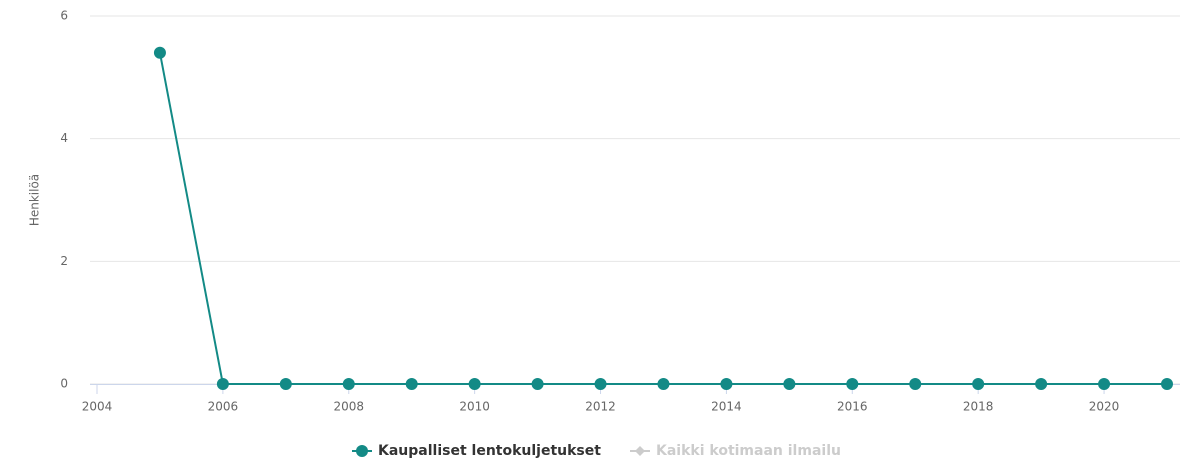 The image size is (1192, 461). I want to click on y-axis-label: Henkilöä, so click(35, 200).